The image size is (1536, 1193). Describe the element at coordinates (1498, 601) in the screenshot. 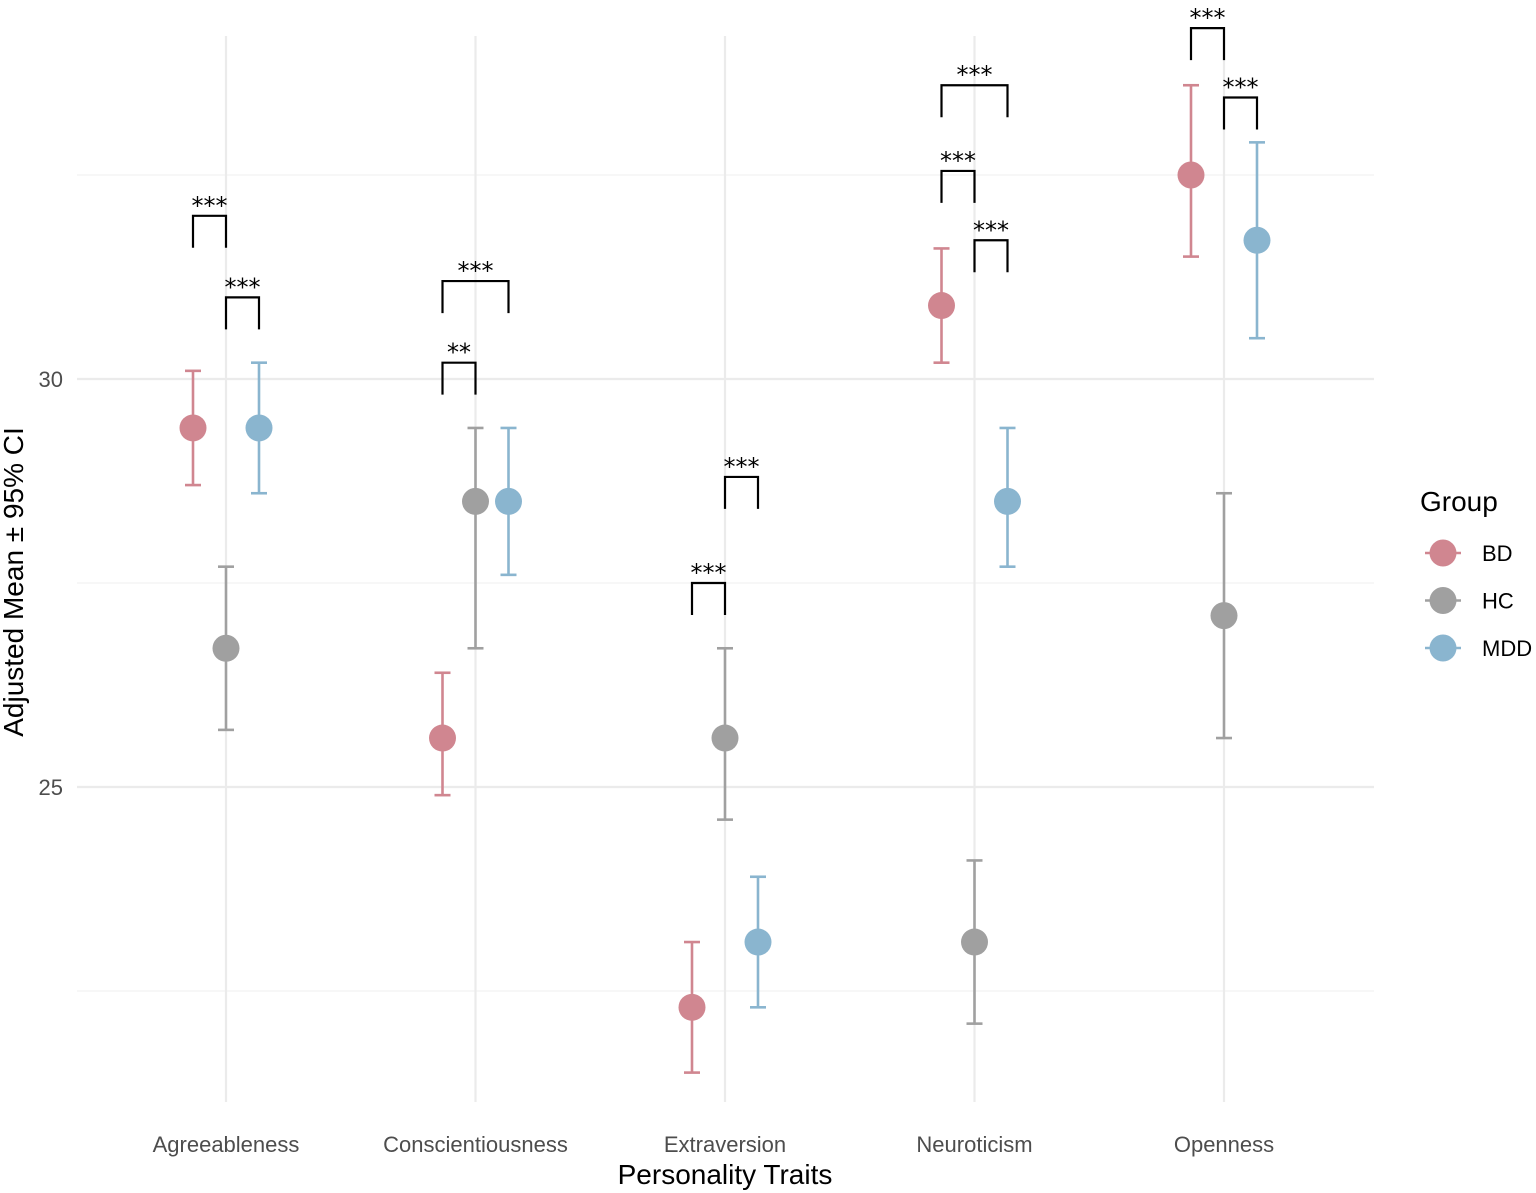

I see `legend-label: HC` at that location.